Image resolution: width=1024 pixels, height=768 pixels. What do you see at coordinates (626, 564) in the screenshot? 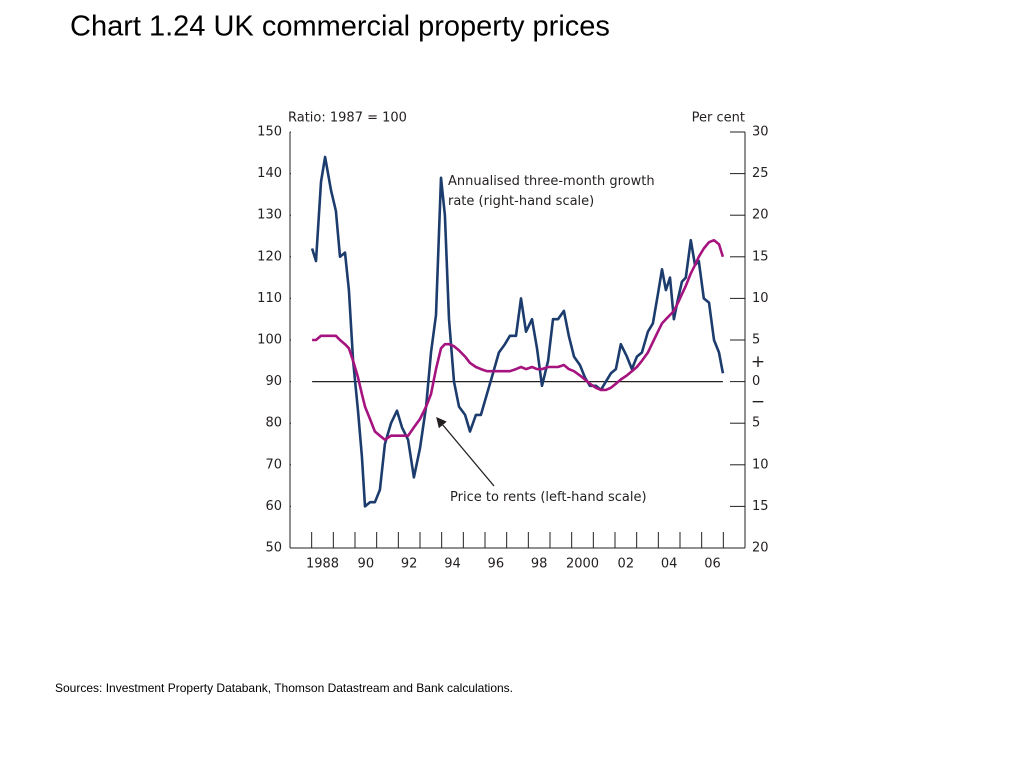
I see `x-tick-label: 02` at bounding box center [626, 564].